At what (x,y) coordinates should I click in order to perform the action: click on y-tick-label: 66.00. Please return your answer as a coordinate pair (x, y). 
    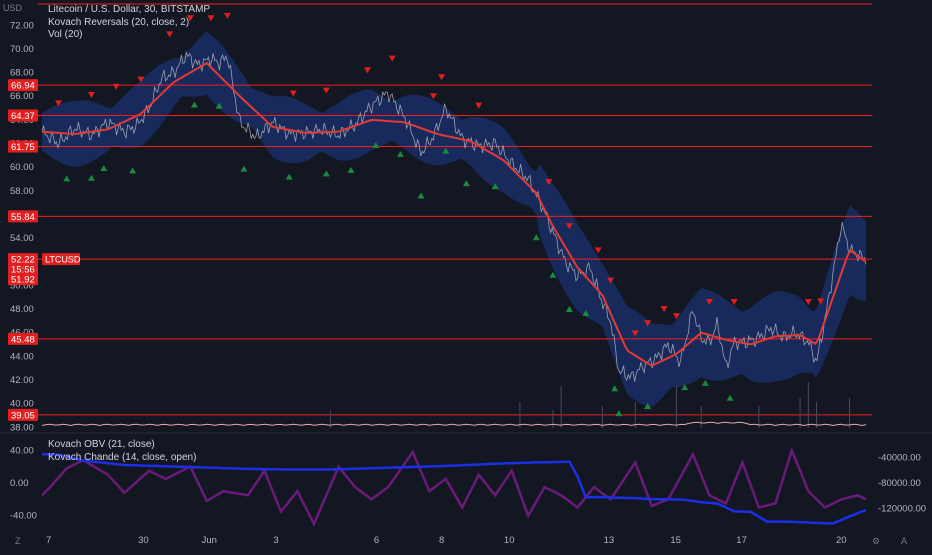
    Looking at the image, I should click on (22, 96).